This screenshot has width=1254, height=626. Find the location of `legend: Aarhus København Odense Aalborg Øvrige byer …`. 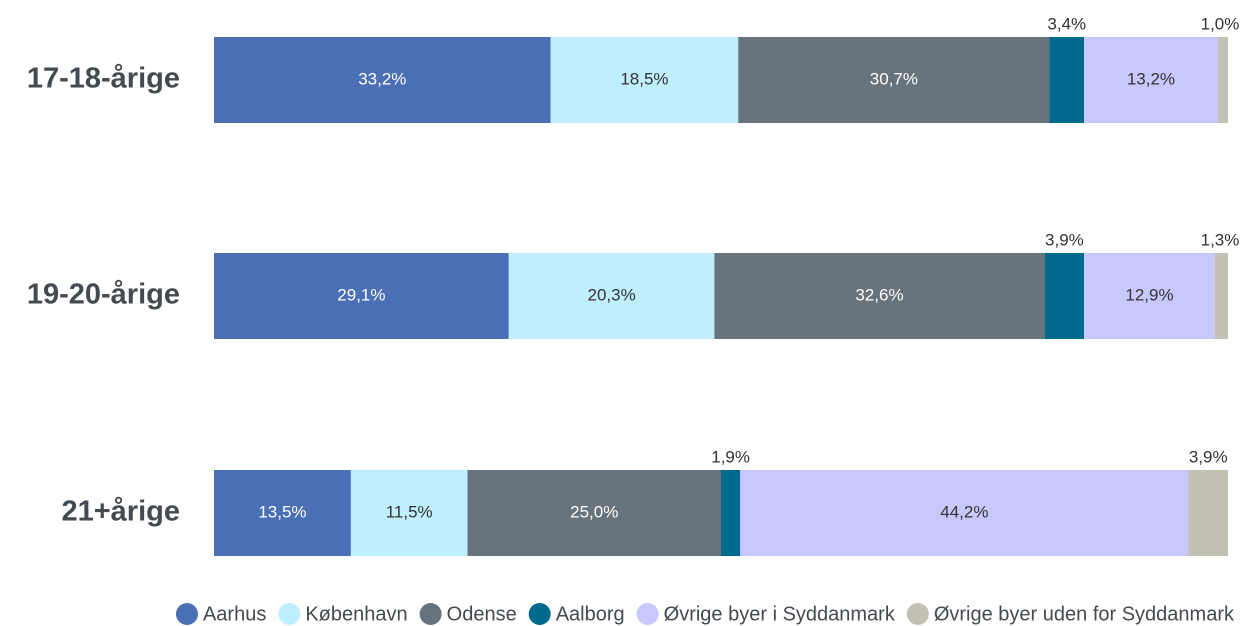

legend: Aarhus København Odense Aalborg Øvrige byer … is located at coordinates (705, 614).